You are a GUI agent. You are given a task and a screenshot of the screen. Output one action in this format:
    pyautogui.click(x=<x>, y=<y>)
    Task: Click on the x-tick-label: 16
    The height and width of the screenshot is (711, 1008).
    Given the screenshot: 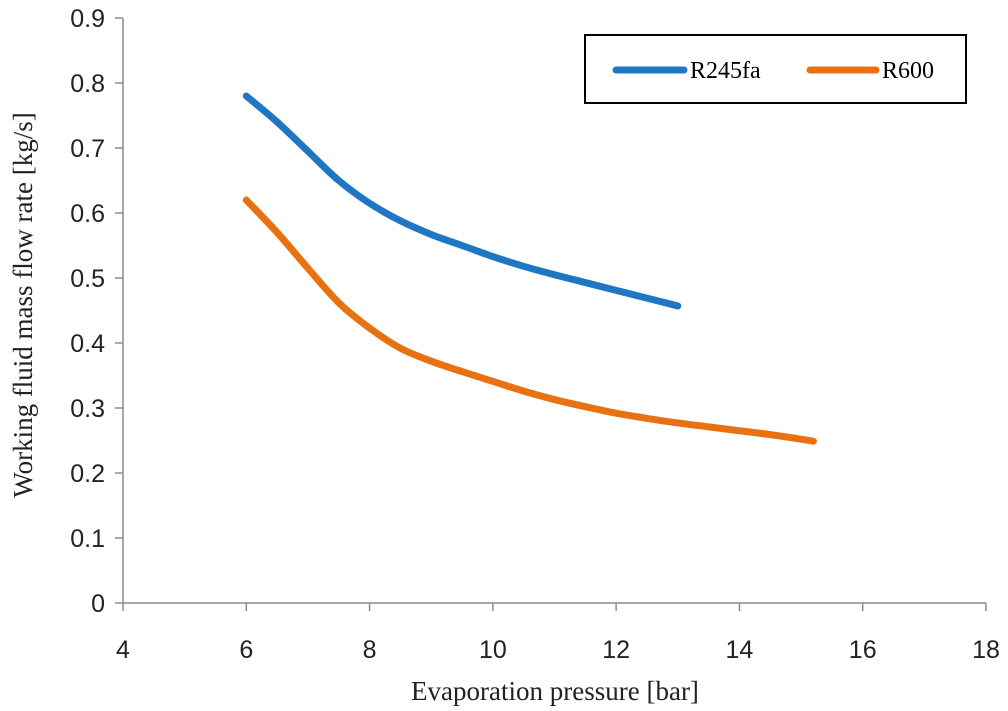 What is the action you would take?
    pyautogui.click(x=863, y=650)
    